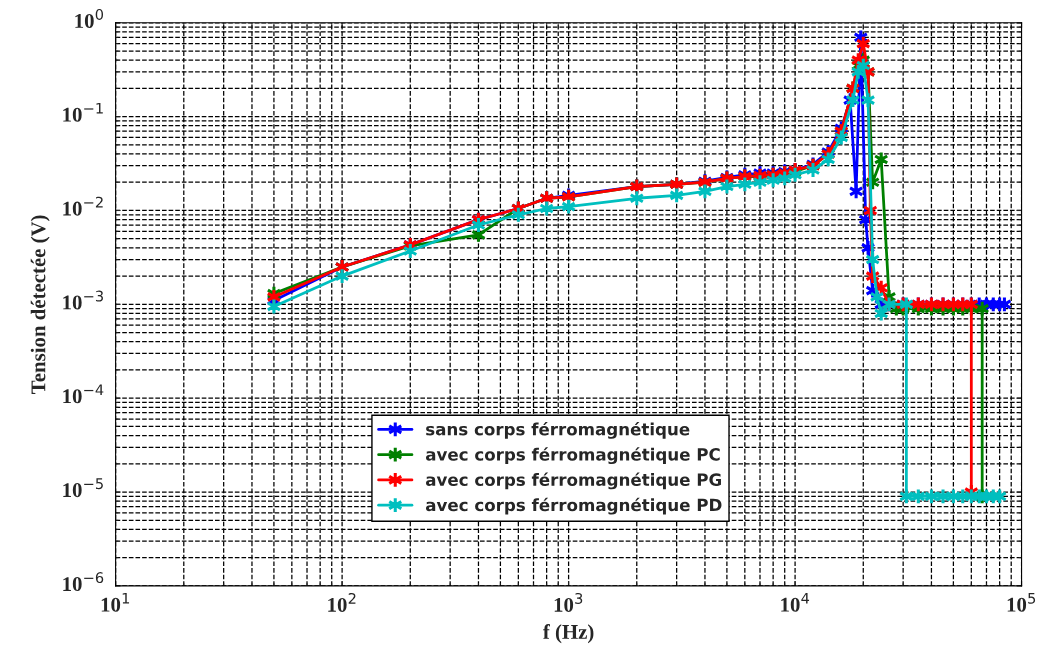 The height and width of the screenshot is (651, 1051). Describe the element at coordinates (83, 394) in the screenshot. I see `y-tick-label: 10$^{−4}$` at that location.